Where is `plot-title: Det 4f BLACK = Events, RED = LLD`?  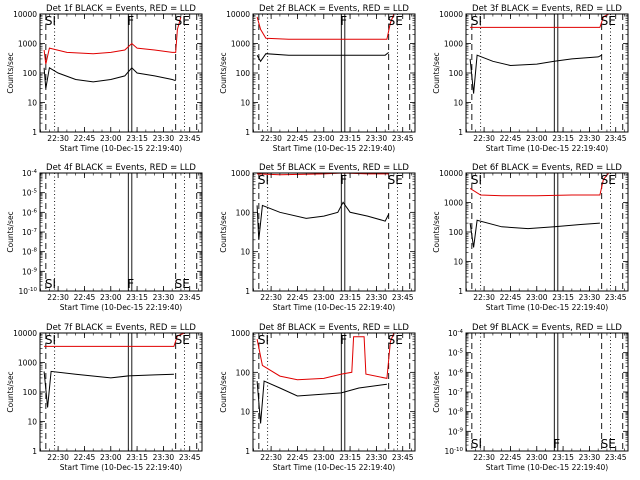 plot-title: Det 4f BLACK = Events, RED = LLD is located at coordinates (121, 168).